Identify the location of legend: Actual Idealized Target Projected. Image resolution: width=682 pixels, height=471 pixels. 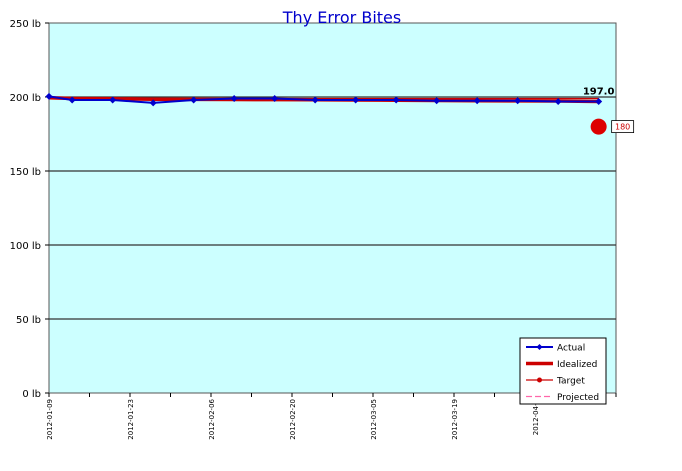
(563, 371).